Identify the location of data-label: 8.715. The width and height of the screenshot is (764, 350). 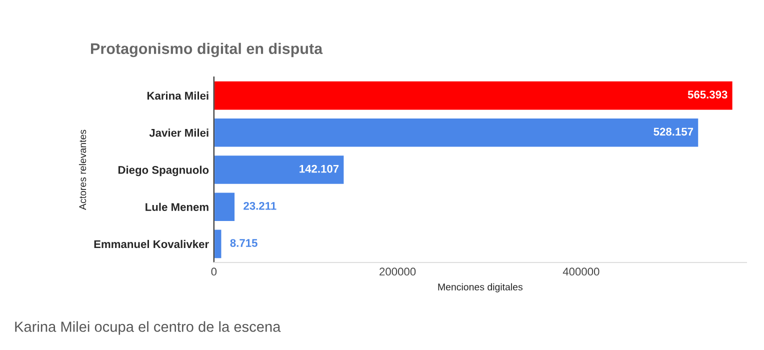
(244, 243).